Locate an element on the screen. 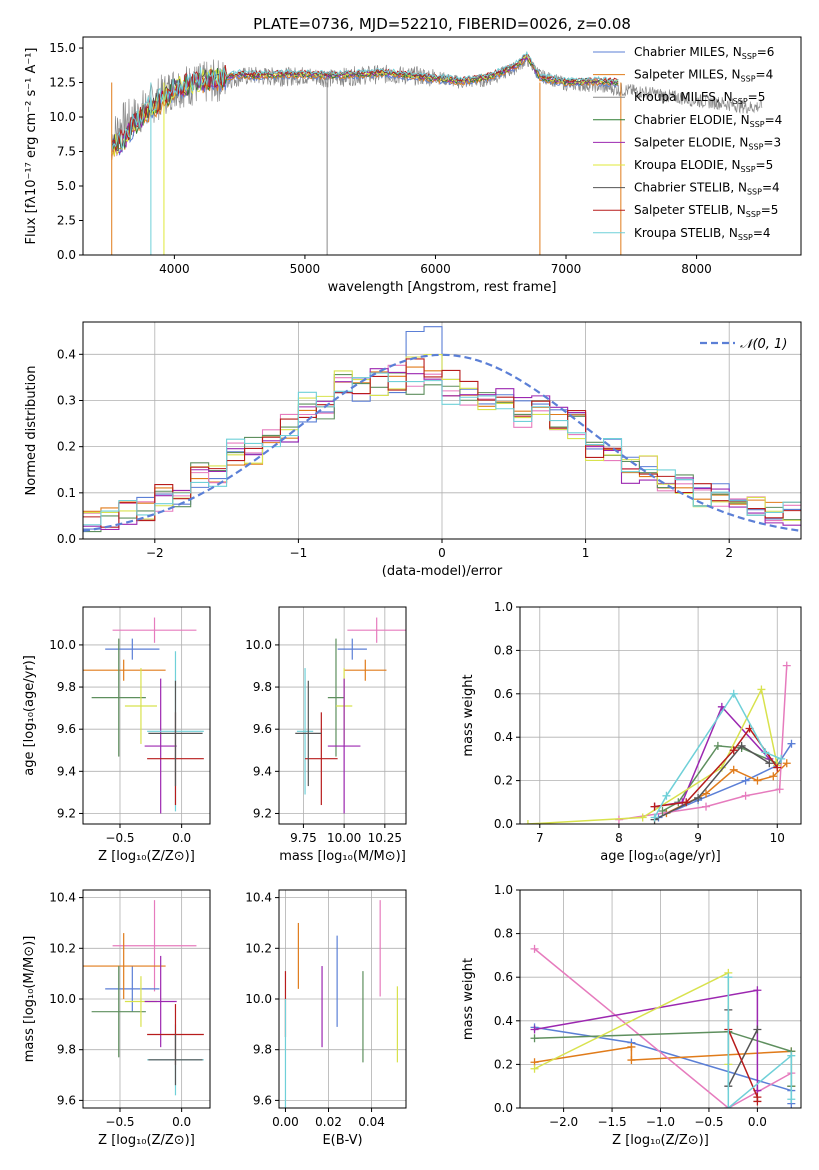 This screenshot has width=819, height=1170. y-axis-label: Flux [fλ10⁻¹⁷ erg cm⁻² s⁻¹ A⁻¹] is located at coordinates (31, 146).